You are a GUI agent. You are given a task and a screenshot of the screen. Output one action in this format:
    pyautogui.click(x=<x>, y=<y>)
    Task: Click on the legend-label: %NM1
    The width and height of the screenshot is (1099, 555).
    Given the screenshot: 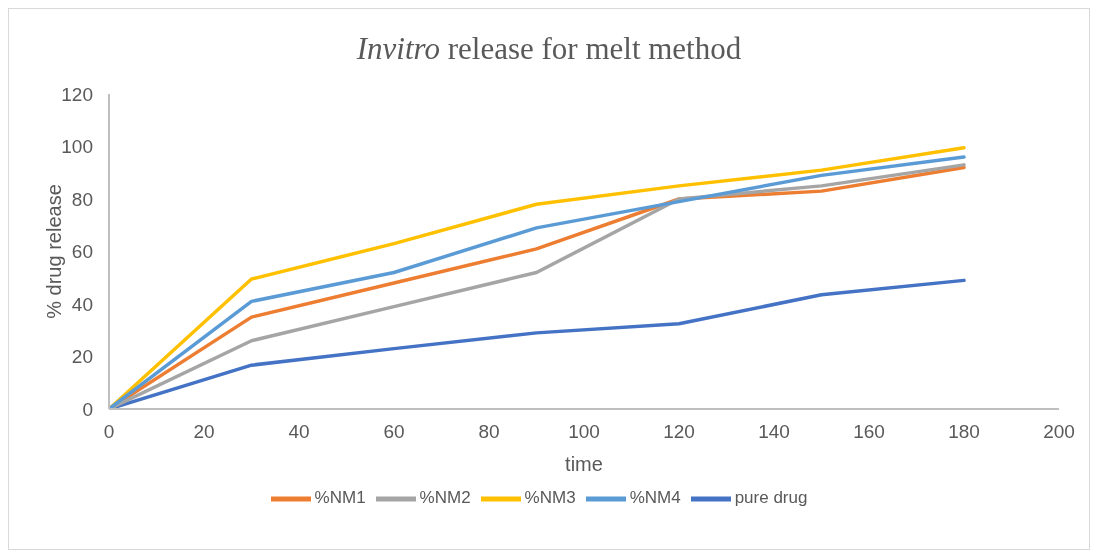 What is the action you would take?
    pyautogui.click(x=340, y=498)
    